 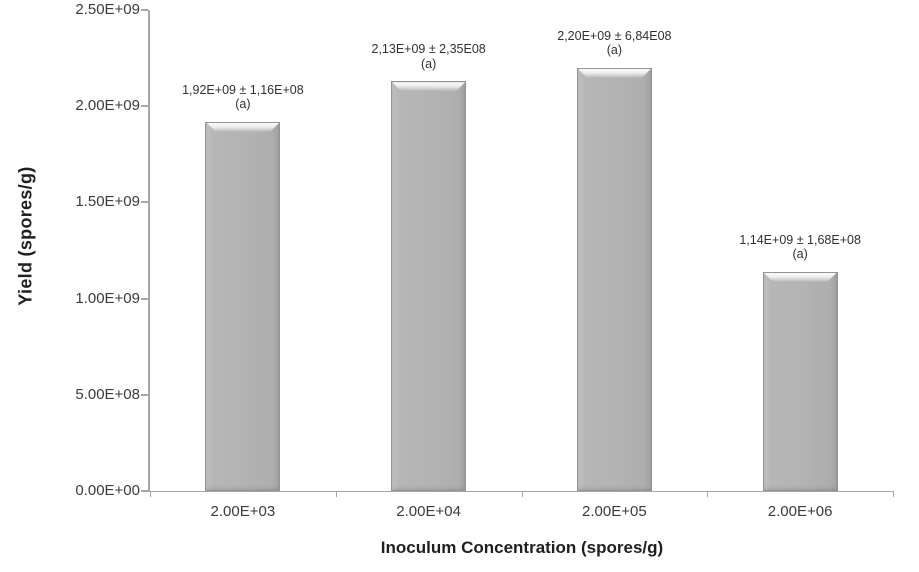 I want to click on bar-value-label: 2,20E+09 ± 6,84E08 (a), so click(x=614, y=43).